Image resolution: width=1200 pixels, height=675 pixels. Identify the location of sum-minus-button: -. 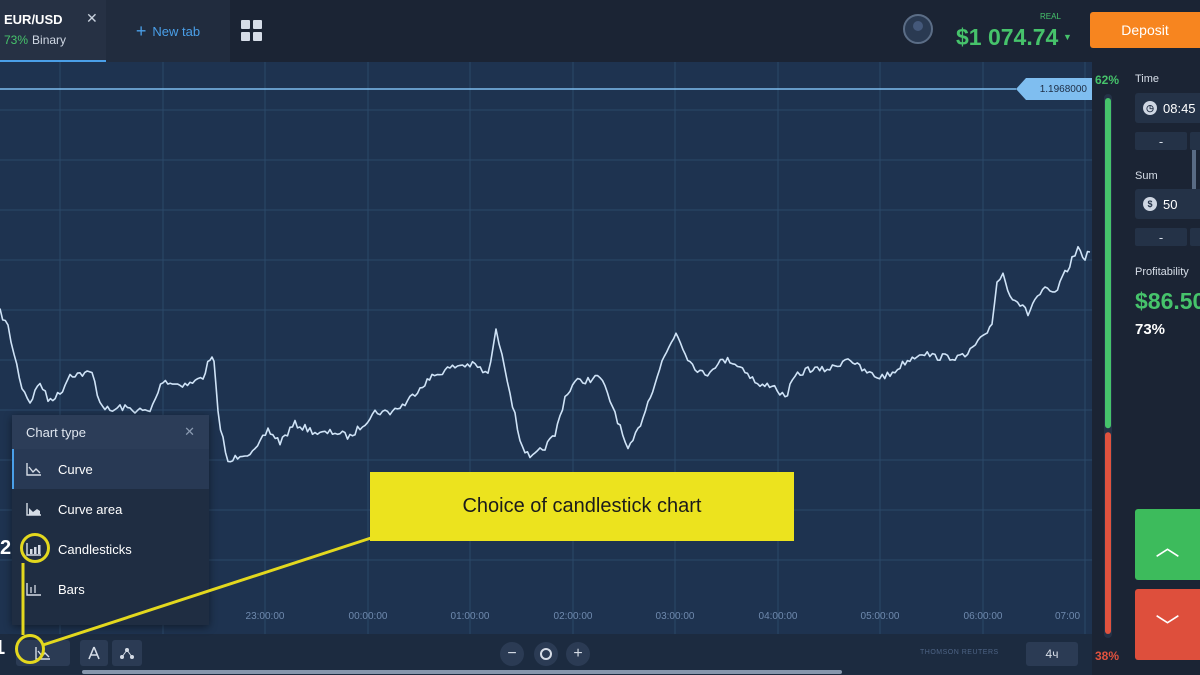
(1161, 237).